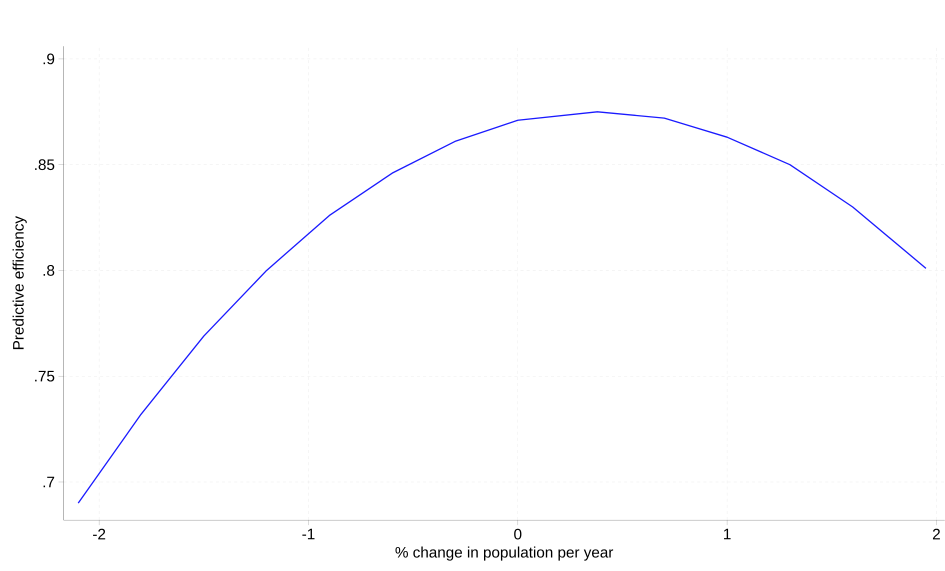 The image size is (945, 571). Describe the element at coordinates (518, 534) in the screenshot. I see `x-tick-label: 0` at that location.